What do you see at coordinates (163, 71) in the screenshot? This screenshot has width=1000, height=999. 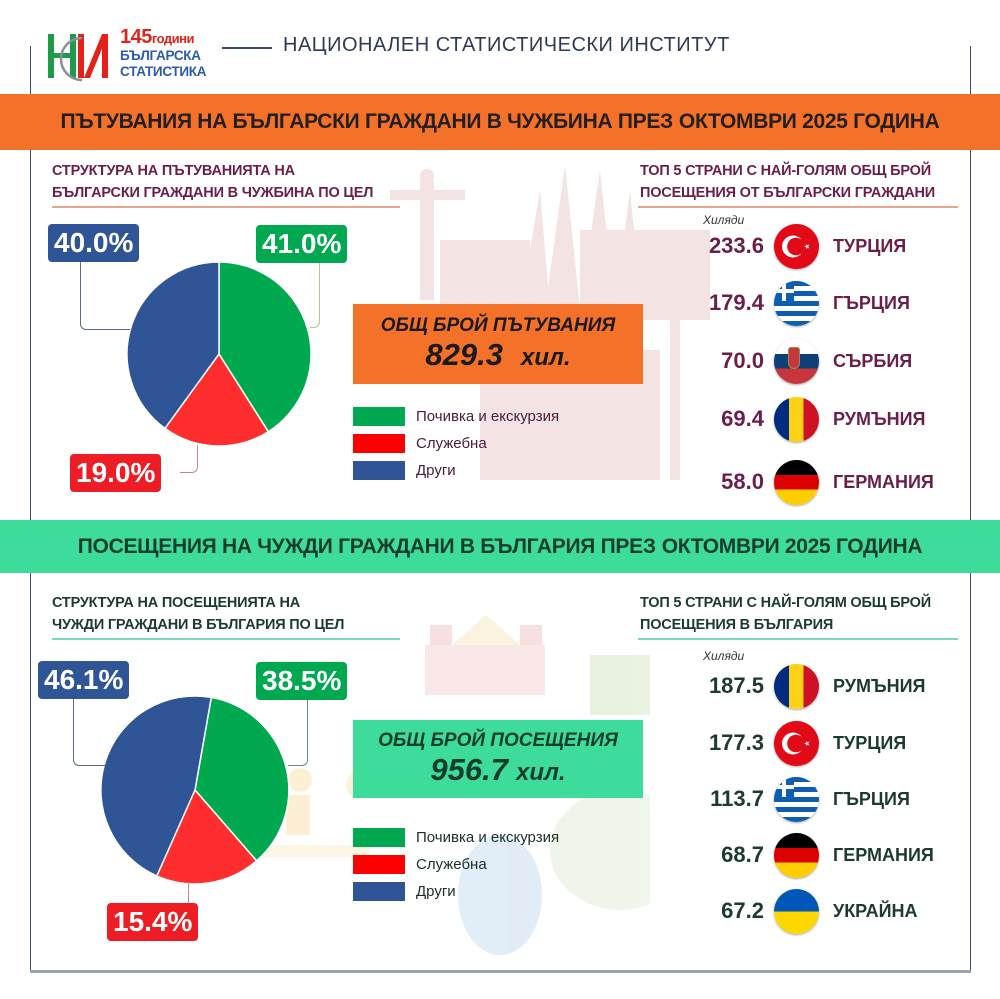 I see `logo-line-statistics: СТАТИСТИКА` at bounding box center [163, 71].